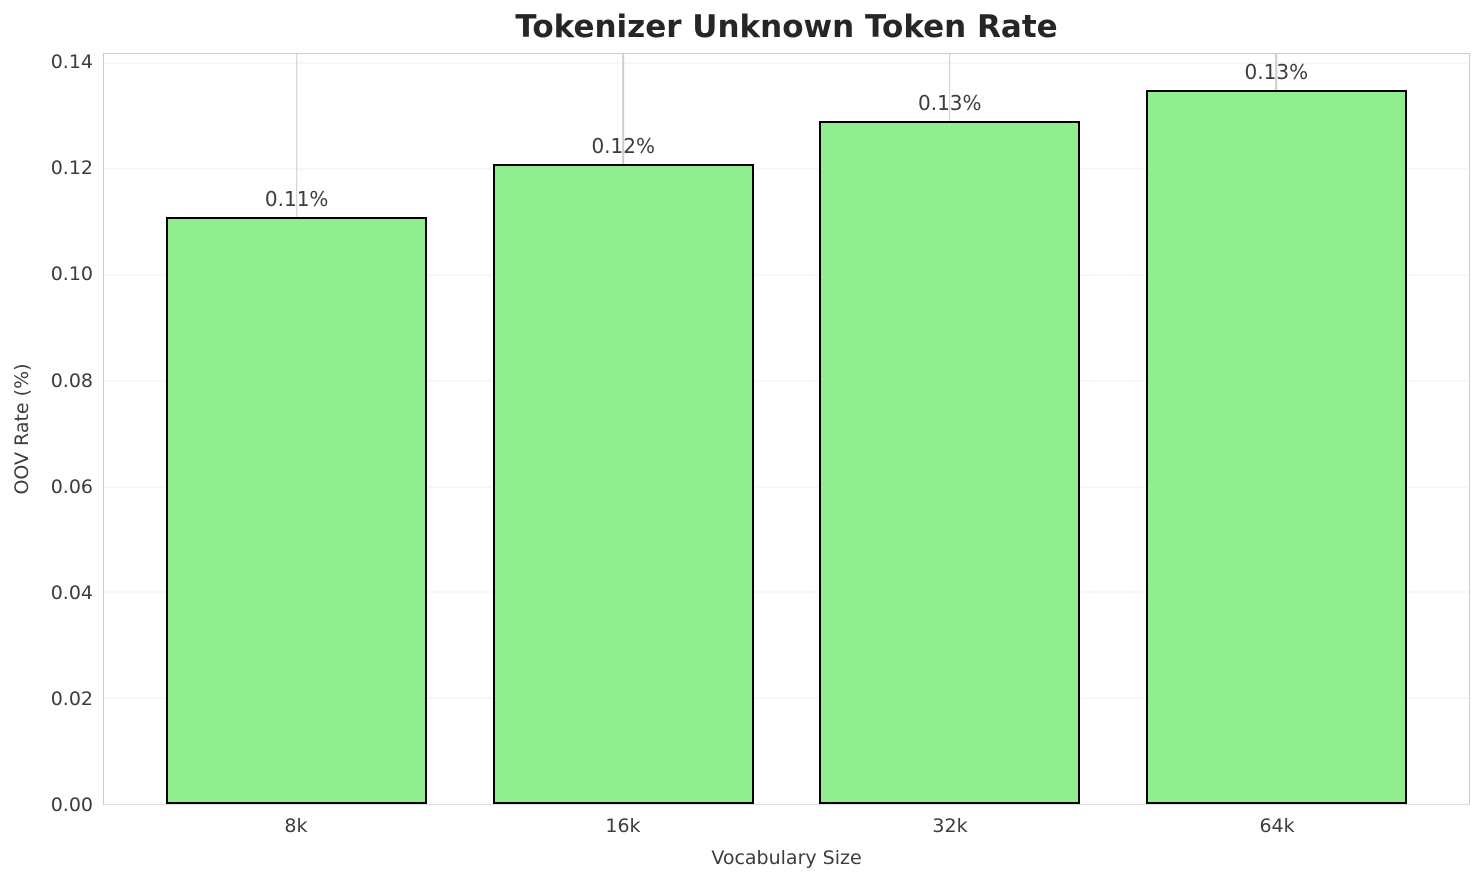 Image resolution: width=1484 pixels, height=885 pixels. Describe the element at coordinates (71, 62) in the screenshot. I see `y-tick-label: 0.14` at that location.